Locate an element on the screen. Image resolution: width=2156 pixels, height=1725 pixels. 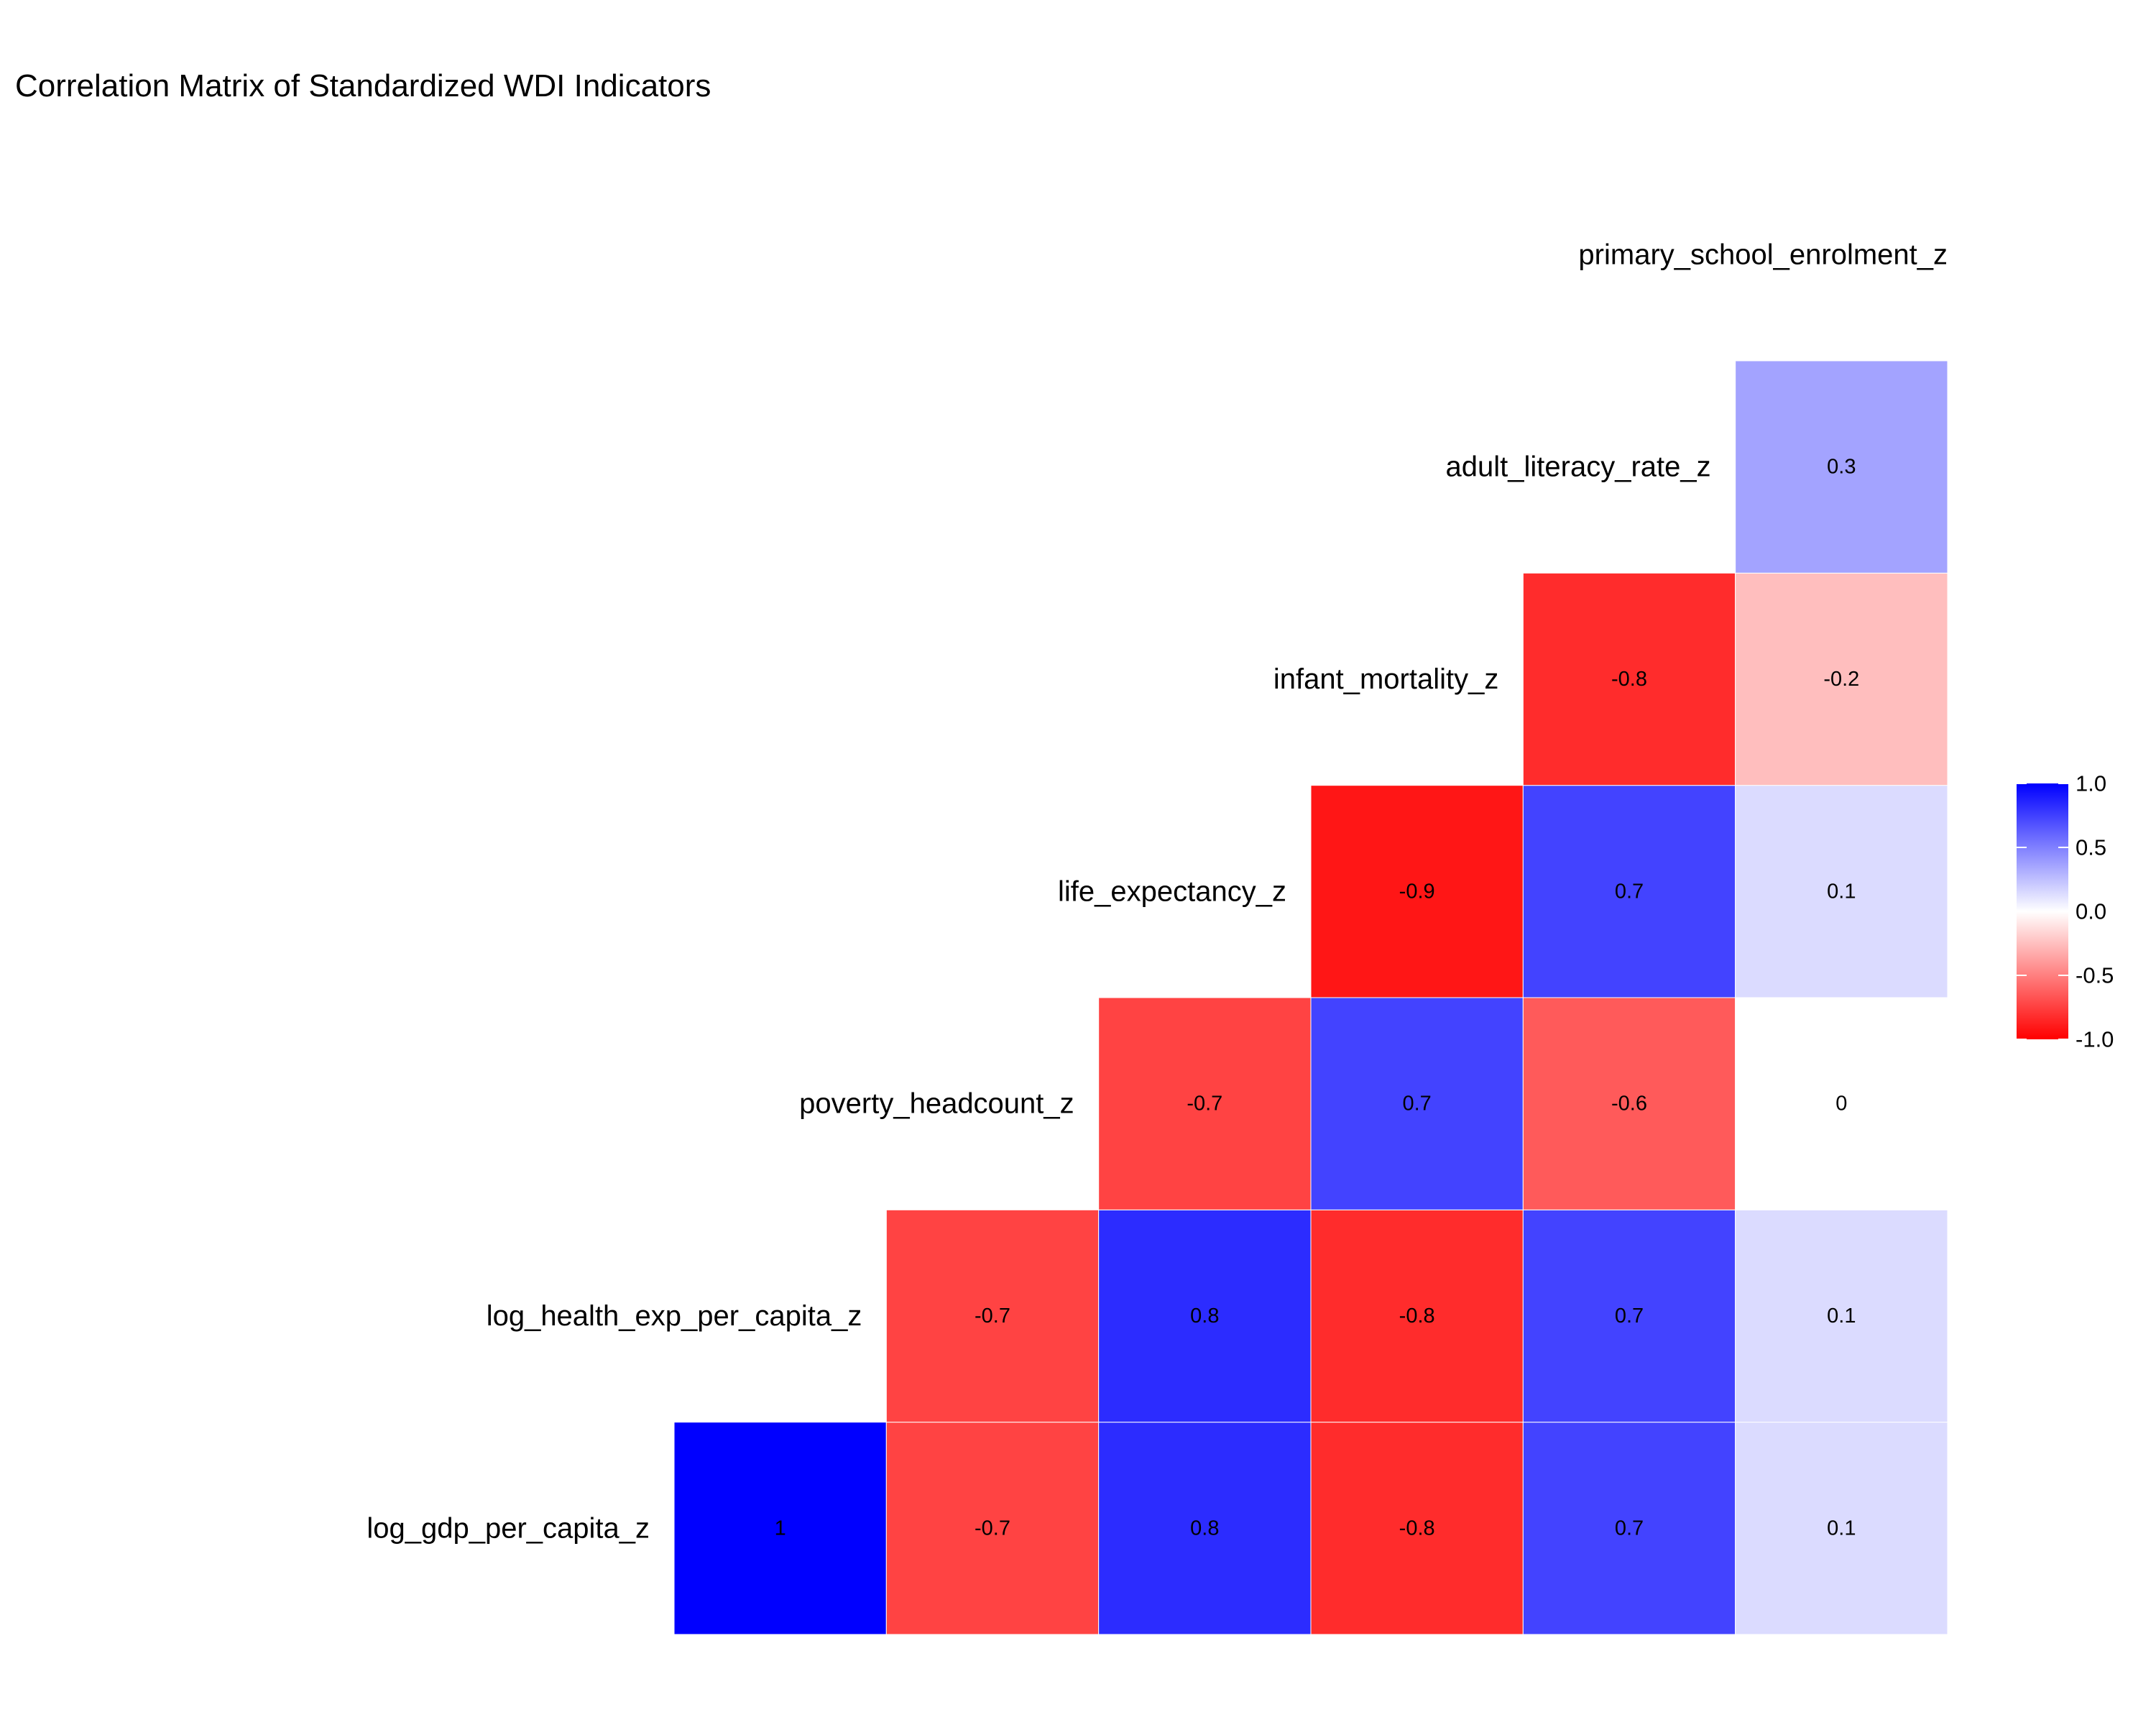
heatmap-cell-life-expectancy-z-life-expectancy-z is located at coordinates (1417, 891).